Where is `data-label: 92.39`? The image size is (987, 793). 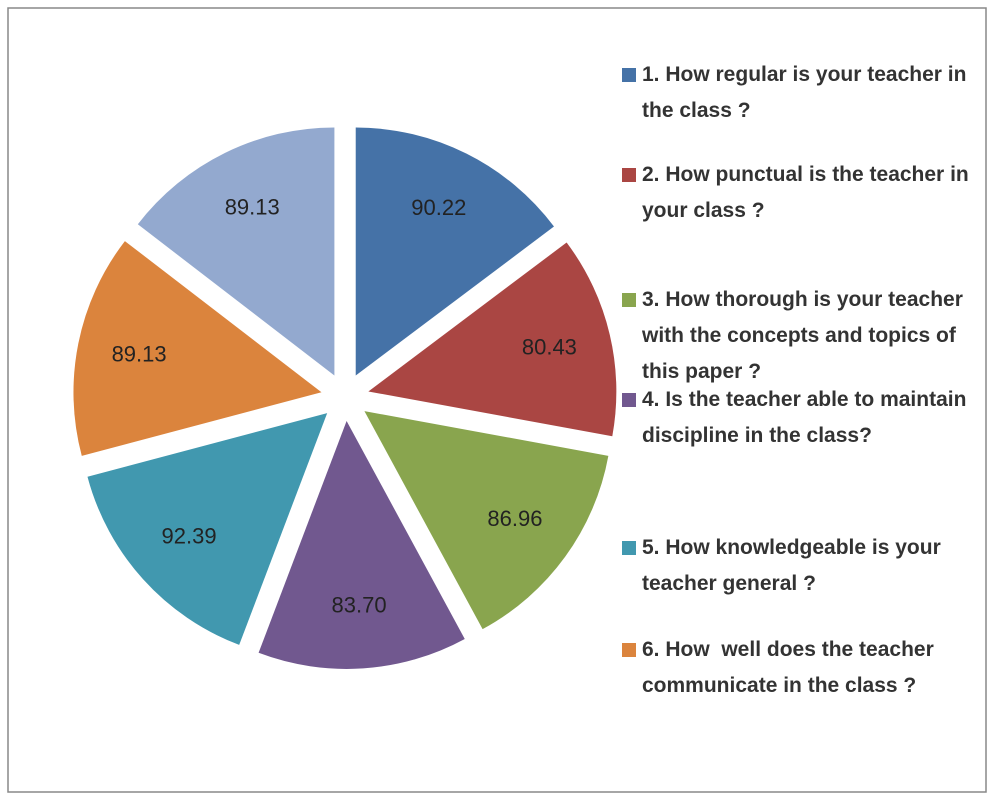
data-label: 92.39 is located at coordinates (189, 535).